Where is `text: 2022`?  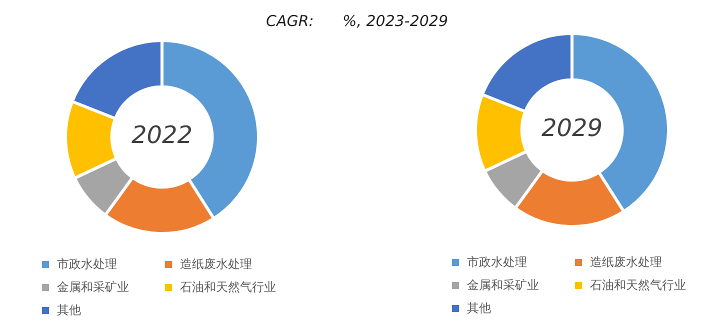 text: 2022 is located at coordinates (162, 135).